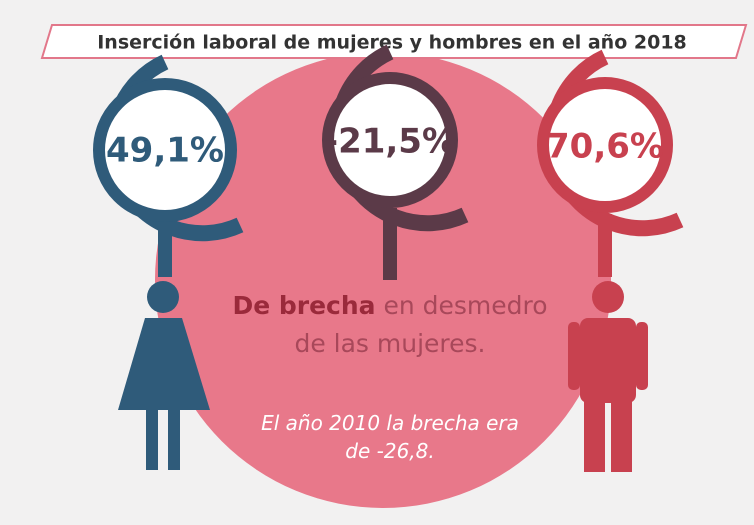 The width and height of the screenshot is (754, 525). What do you see at coordinates (390, 423) in the screenshot?
I see `footnote-line: El año 2010 la brecha era` at bounding box center [390, 423].